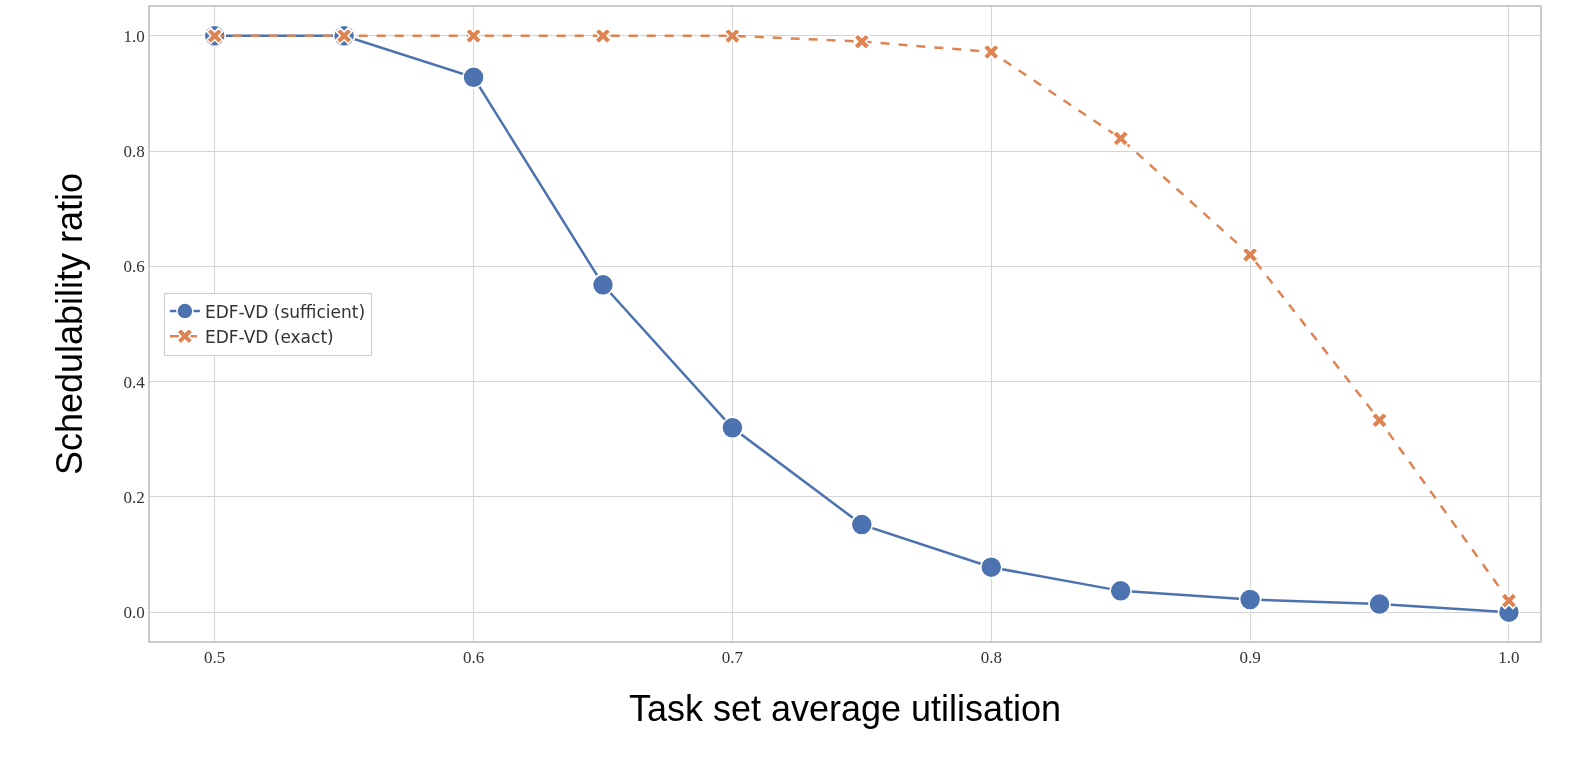 The height and width of the screenshot is (771, 1576). I want to click on x-tick-label: 1.0, so click(1509, 658).